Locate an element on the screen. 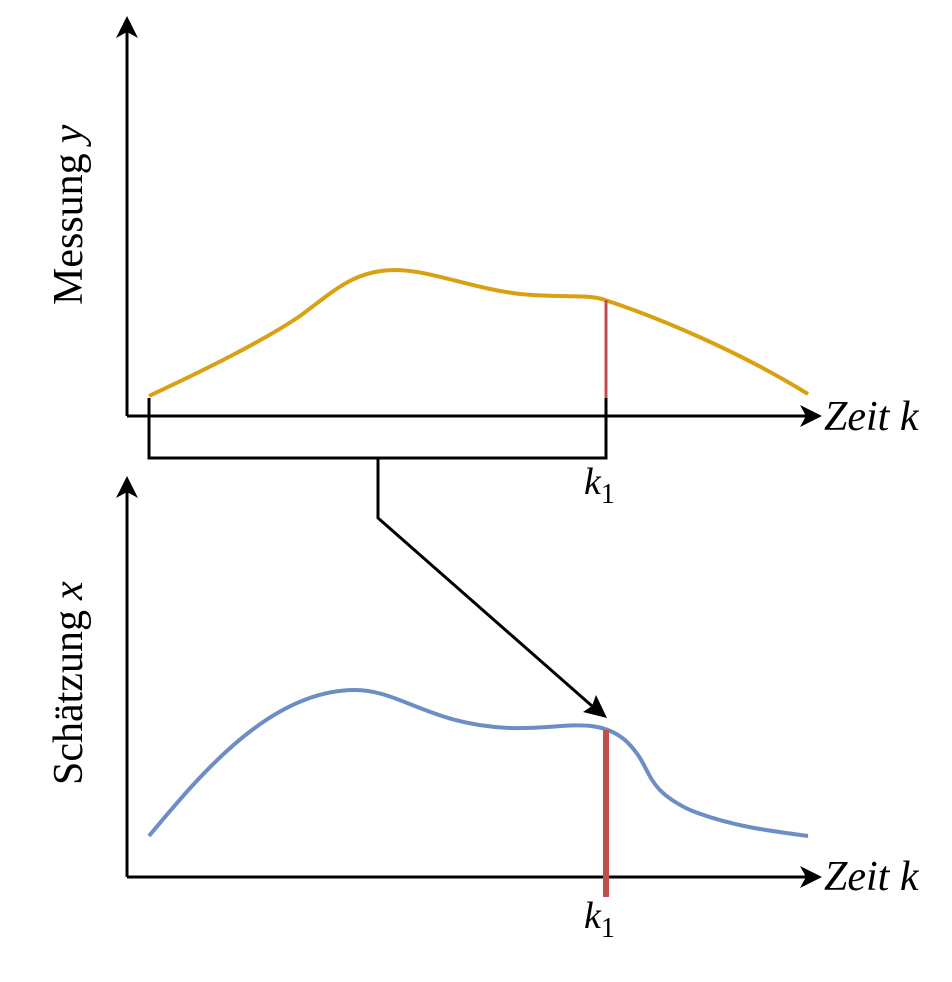  mapping-arrowhead is located at coordinates (595, 706).